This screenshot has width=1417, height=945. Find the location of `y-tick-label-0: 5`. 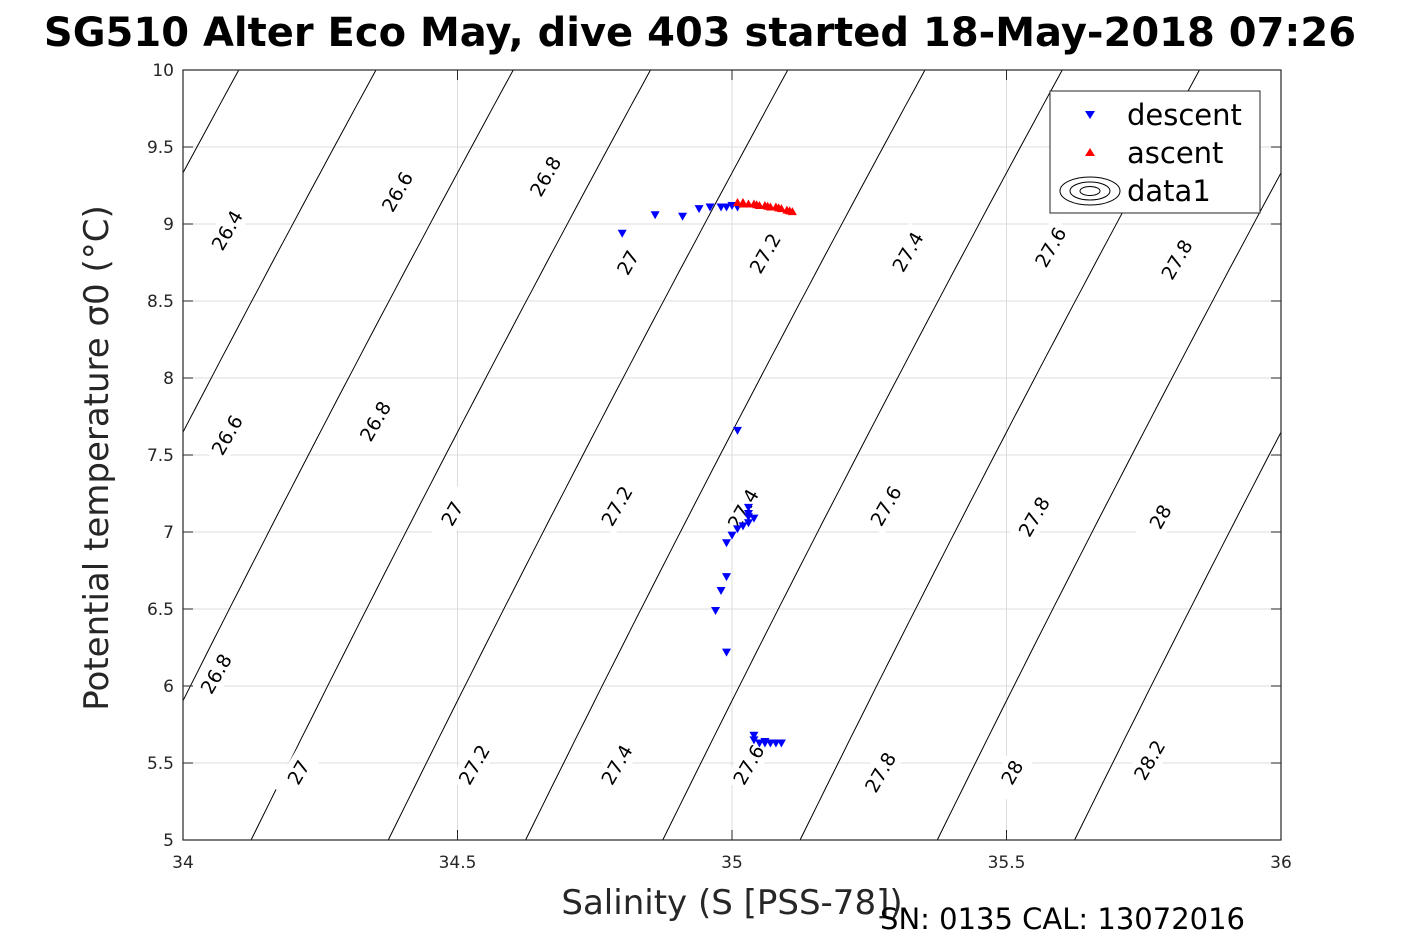

y-tick-label-0: 5 is located at coordinates (168, 841).